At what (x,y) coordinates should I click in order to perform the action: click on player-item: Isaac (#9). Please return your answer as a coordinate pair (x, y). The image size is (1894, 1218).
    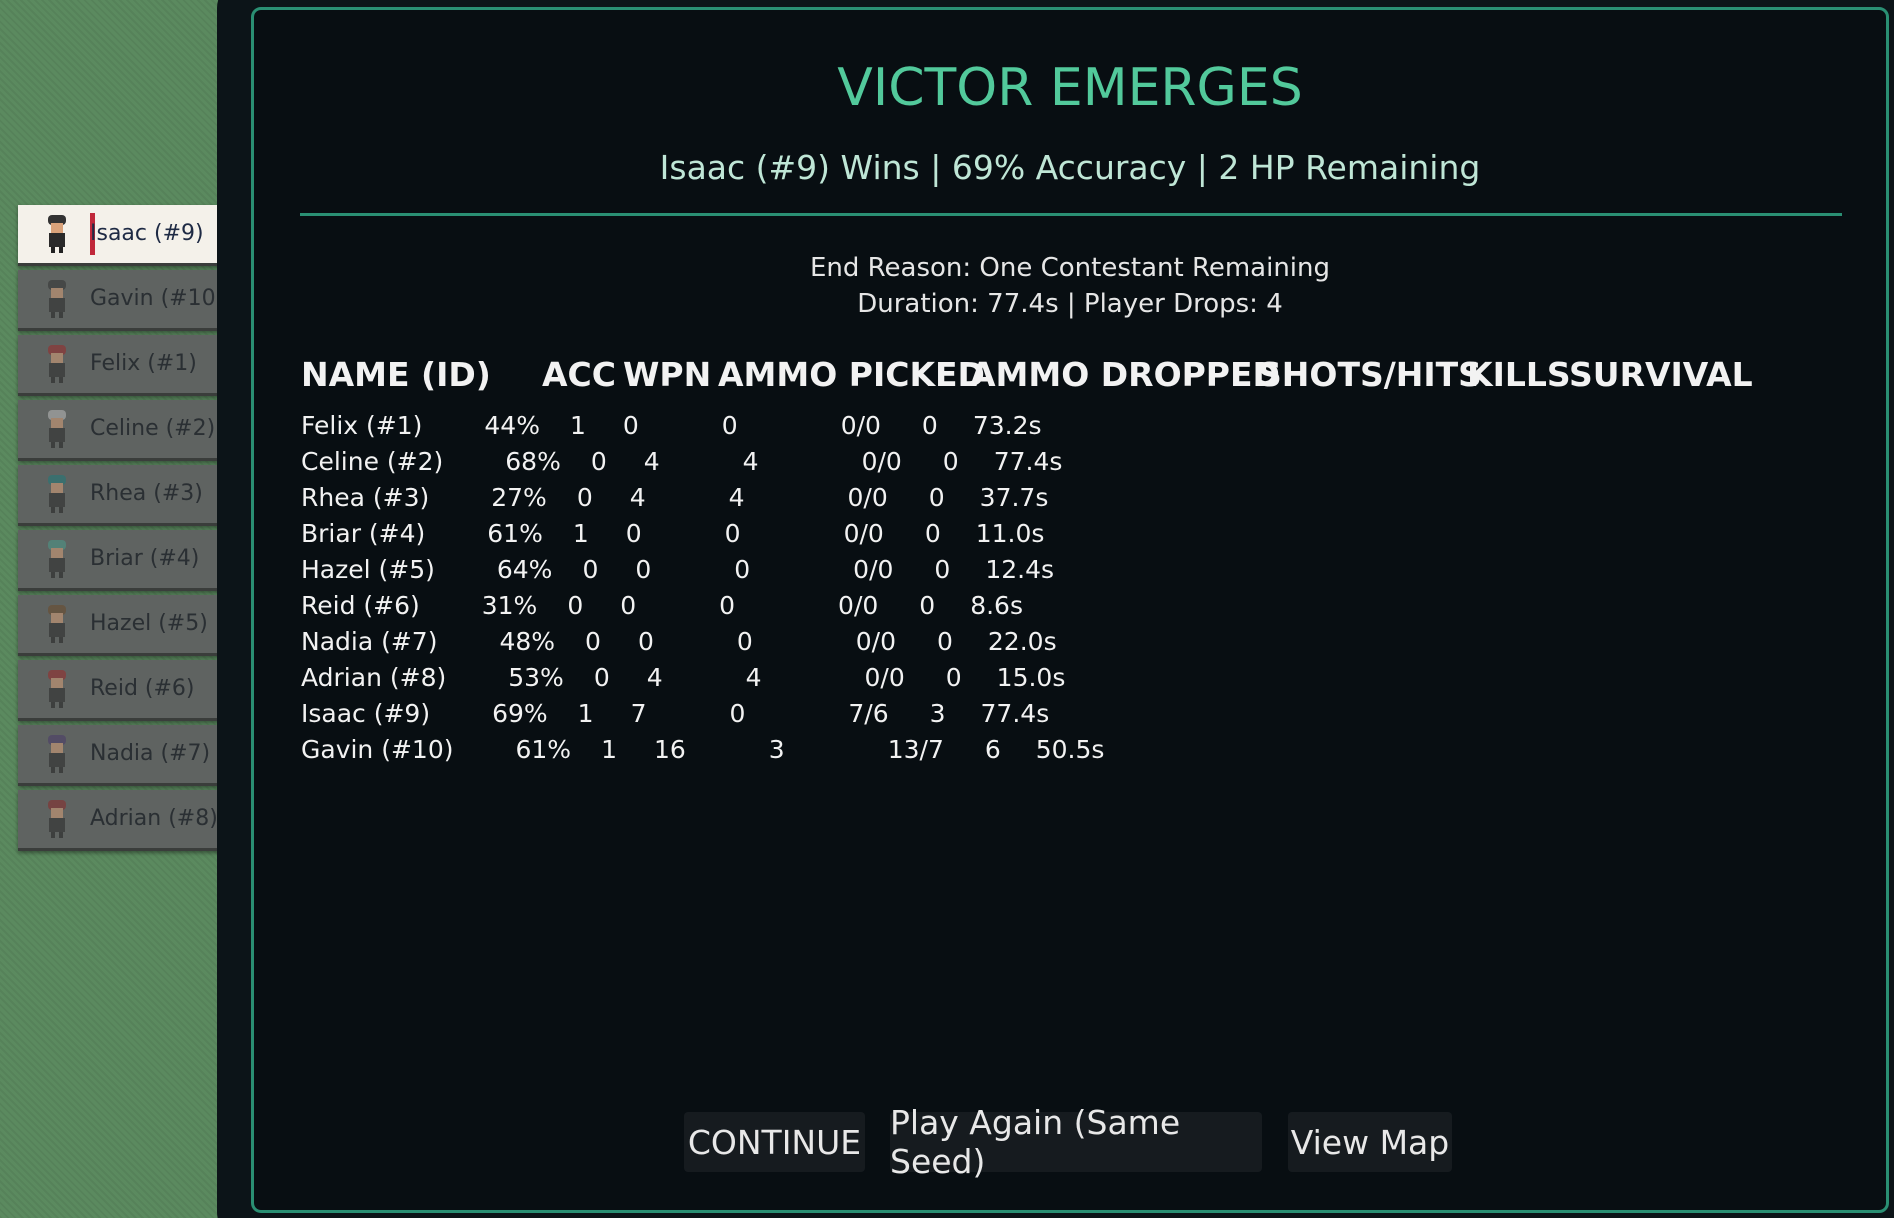
    Looking at the image, I should click on (134, 235).